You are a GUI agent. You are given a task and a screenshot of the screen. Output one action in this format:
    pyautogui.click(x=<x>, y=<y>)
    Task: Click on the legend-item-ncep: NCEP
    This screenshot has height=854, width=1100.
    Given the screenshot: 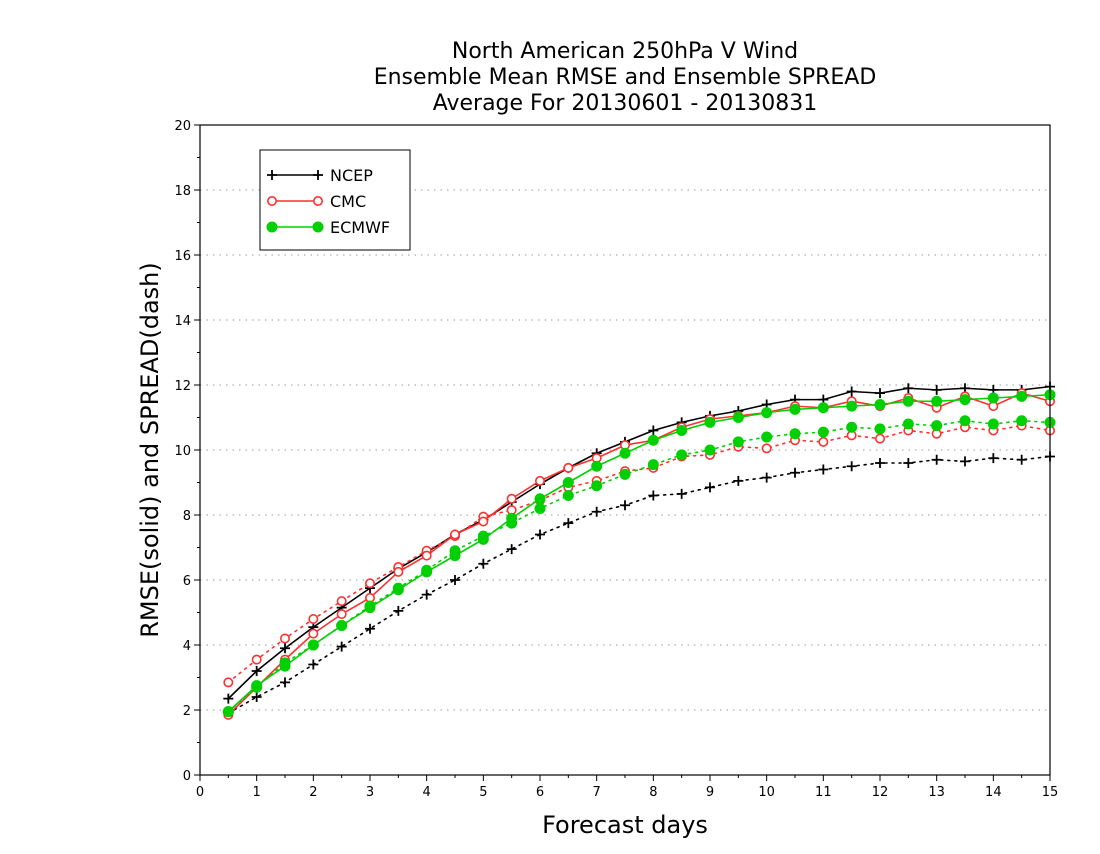 What is the action you would take?
    pyautogui.click(x=320, y=175)
    